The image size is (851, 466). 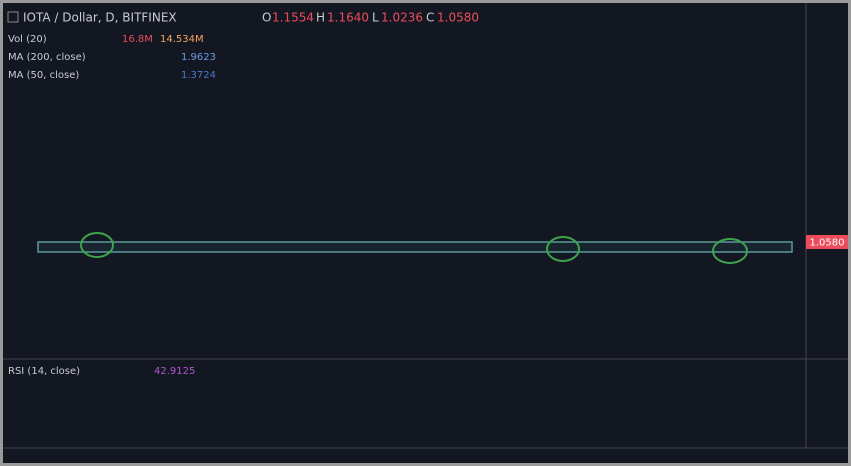 What do you see at coordinates (198, 75) in the screenshot?
I see `indicator-value: 1.3724` at bounding box center [198, 75].